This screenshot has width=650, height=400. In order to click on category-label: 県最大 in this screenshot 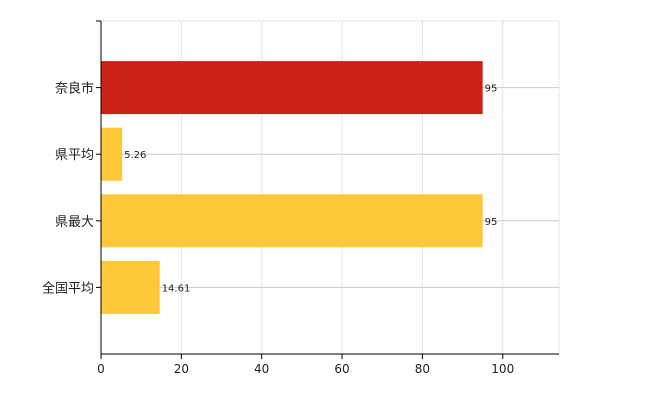, I will do `click(74, 222)`.